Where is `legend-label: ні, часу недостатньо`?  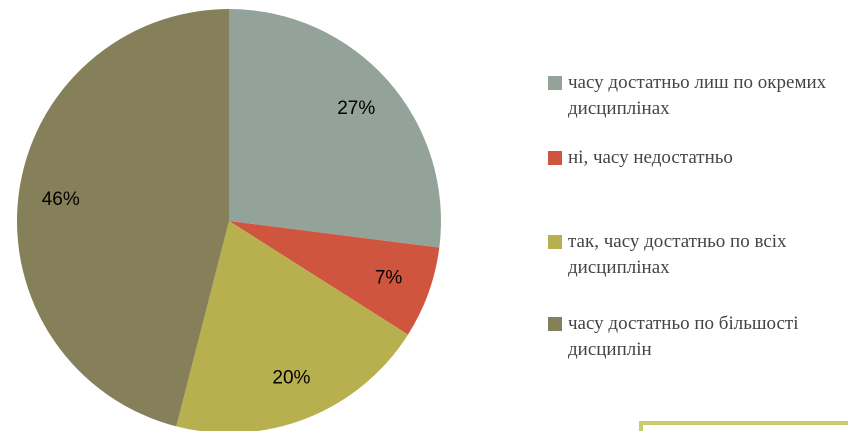 legend-label: ні, часу недостатньо is located at coordinates (650, 157).